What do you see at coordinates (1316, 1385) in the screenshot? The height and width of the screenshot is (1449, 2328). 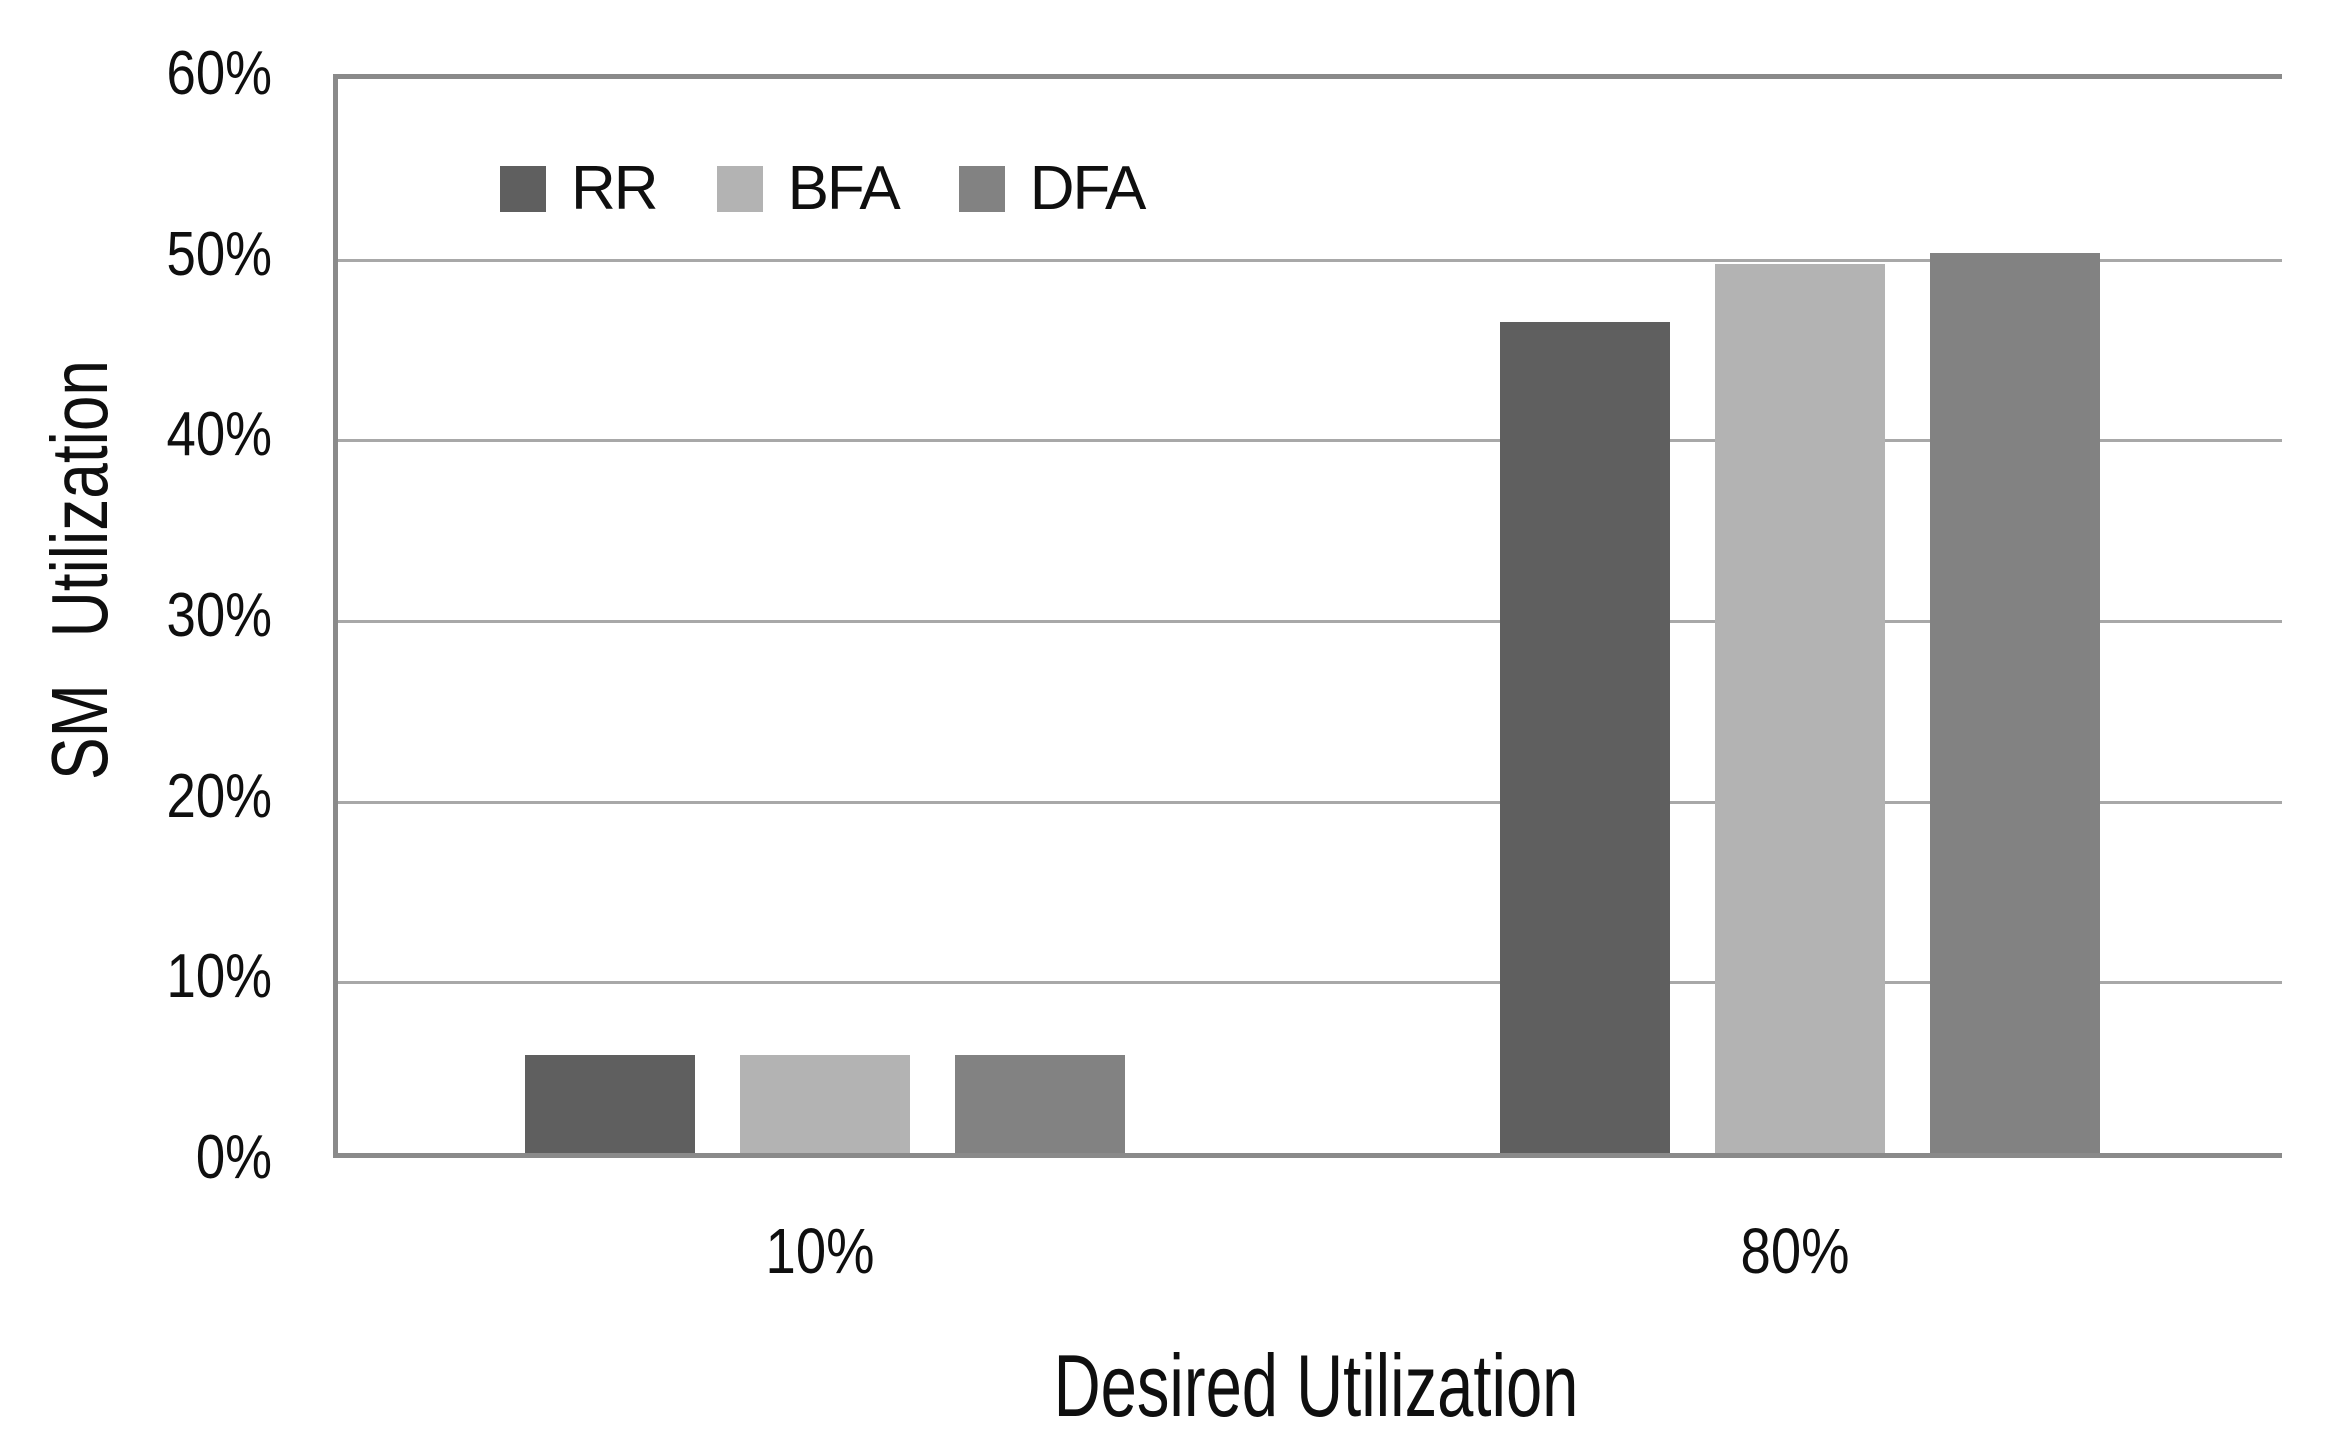 I see `x-axis-title: Desired Utilization` at bounding box center [1316, 1385].